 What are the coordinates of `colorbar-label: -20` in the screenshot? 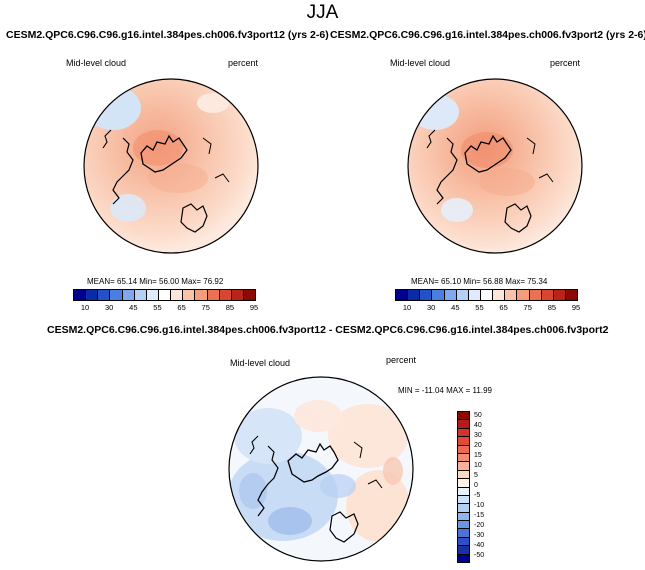 It's located at (479, 525).